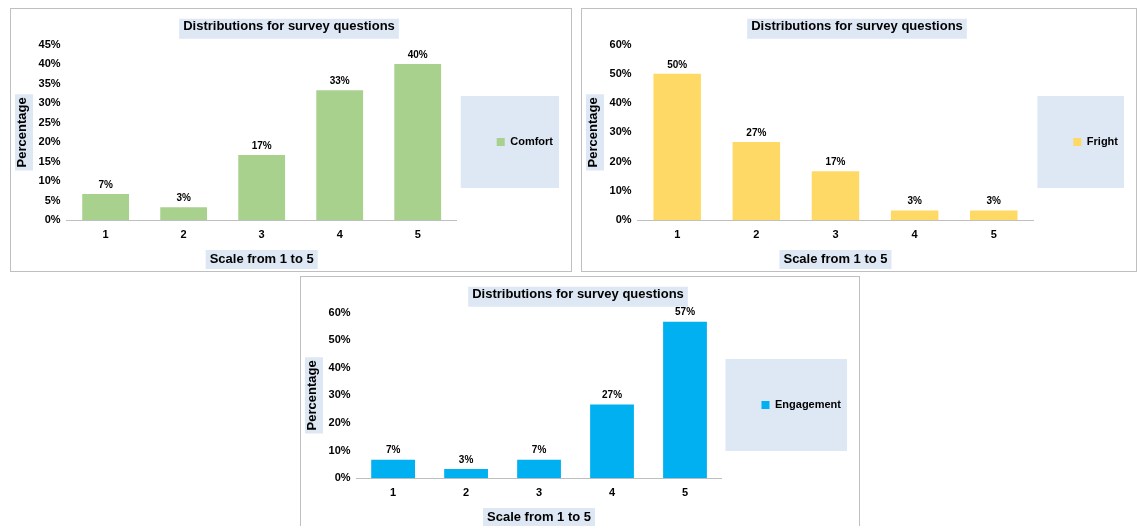 This screenshot has height=526, width=1138. Describe the element at coordinates (532, 141) in the screenshot. I see `legend-label: Comfort` at that location.